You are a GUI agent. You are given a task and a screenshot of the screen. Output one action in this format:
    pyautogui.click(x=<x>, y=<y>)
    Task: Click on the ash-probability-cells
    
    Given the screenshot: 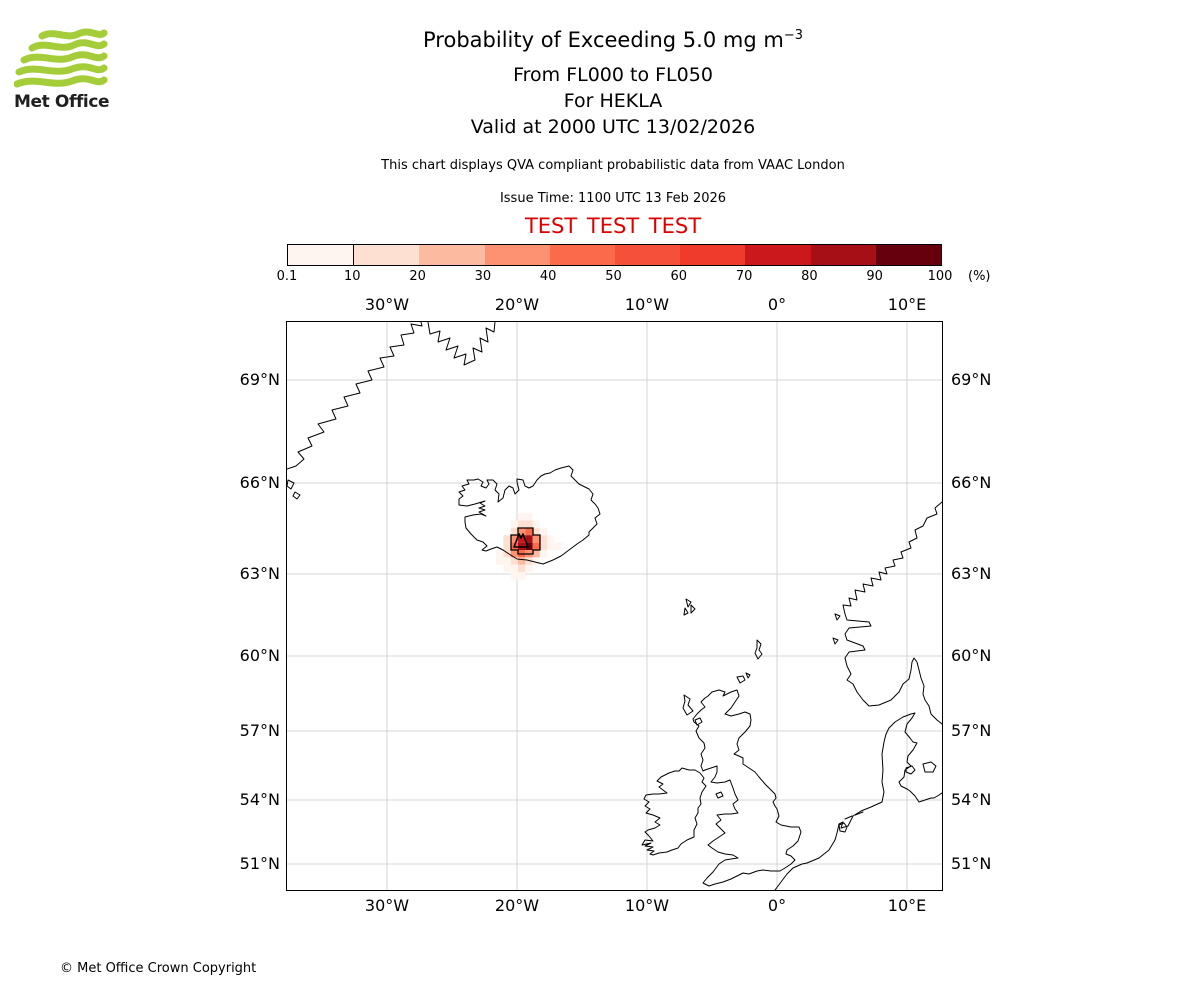 What is the action you would take?
    pyautogui.click(x=529, y=546)
    